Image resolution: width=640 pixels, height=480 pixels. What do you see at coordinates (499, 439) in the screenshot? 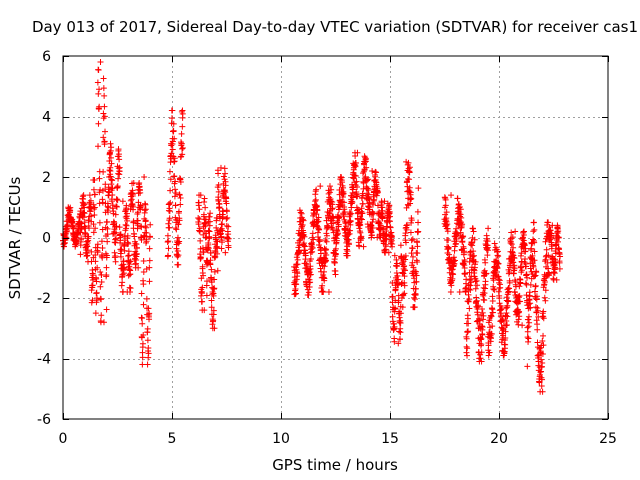
I see `x-tick-label: 20` at bounding box center [499, 439].